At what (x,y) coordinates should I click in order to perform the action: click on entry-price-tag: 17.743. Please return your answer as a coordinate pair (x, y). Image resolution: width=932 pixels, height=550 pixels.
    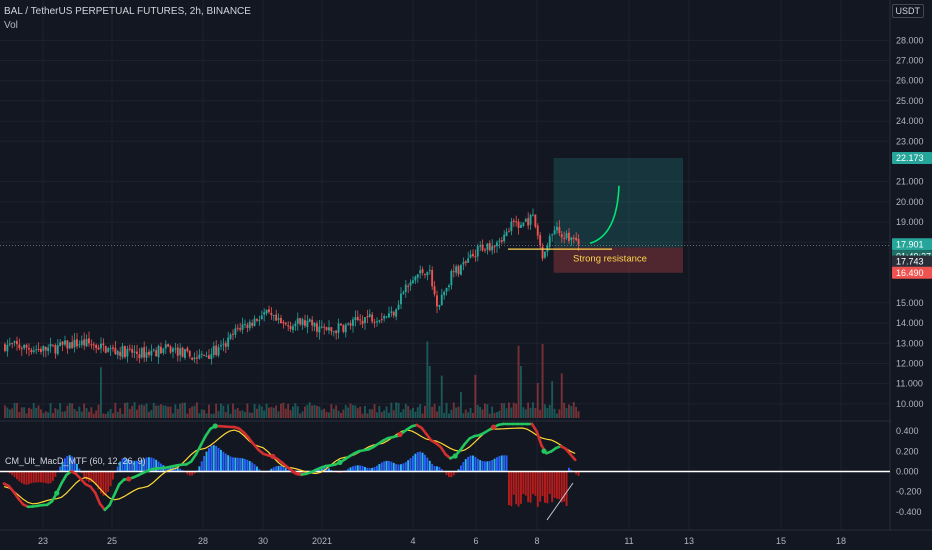
    Looking at the image, I should click on (910, 261).